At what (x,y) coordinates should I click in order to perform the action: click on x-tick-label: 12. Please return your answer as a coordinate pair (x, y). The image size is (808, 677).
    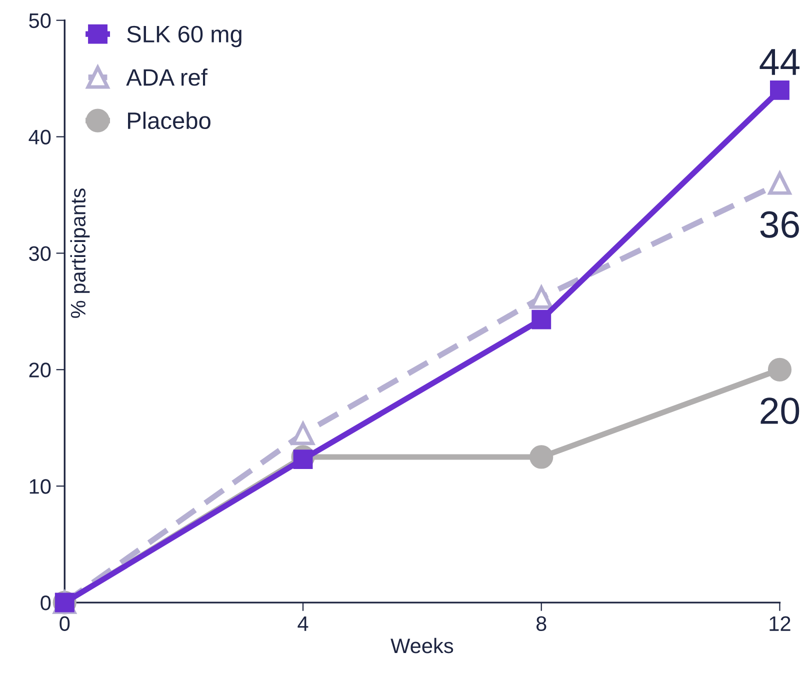
    Looking at the image, I should click on (780, 623).